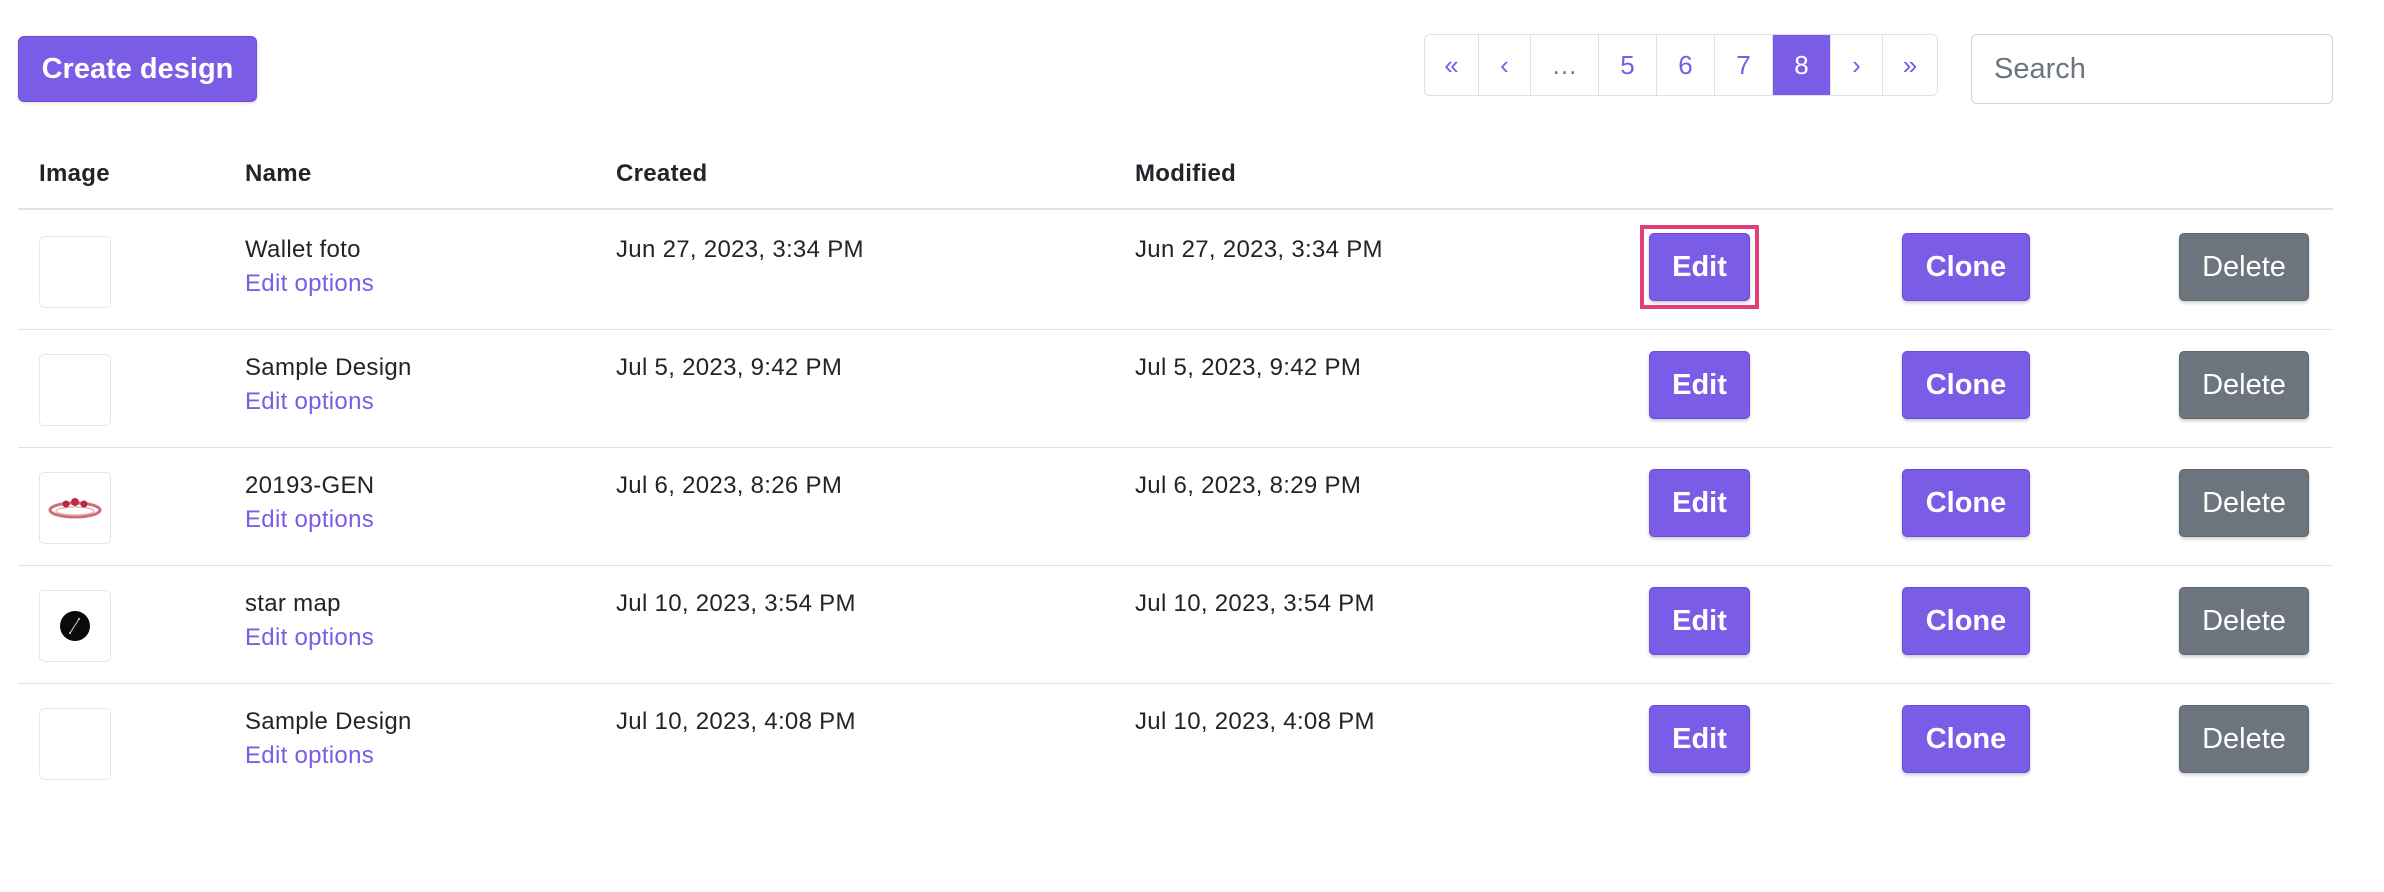 This screenshot has width=2384, height=892. I want to click on ring-icon, so click(75, 508).